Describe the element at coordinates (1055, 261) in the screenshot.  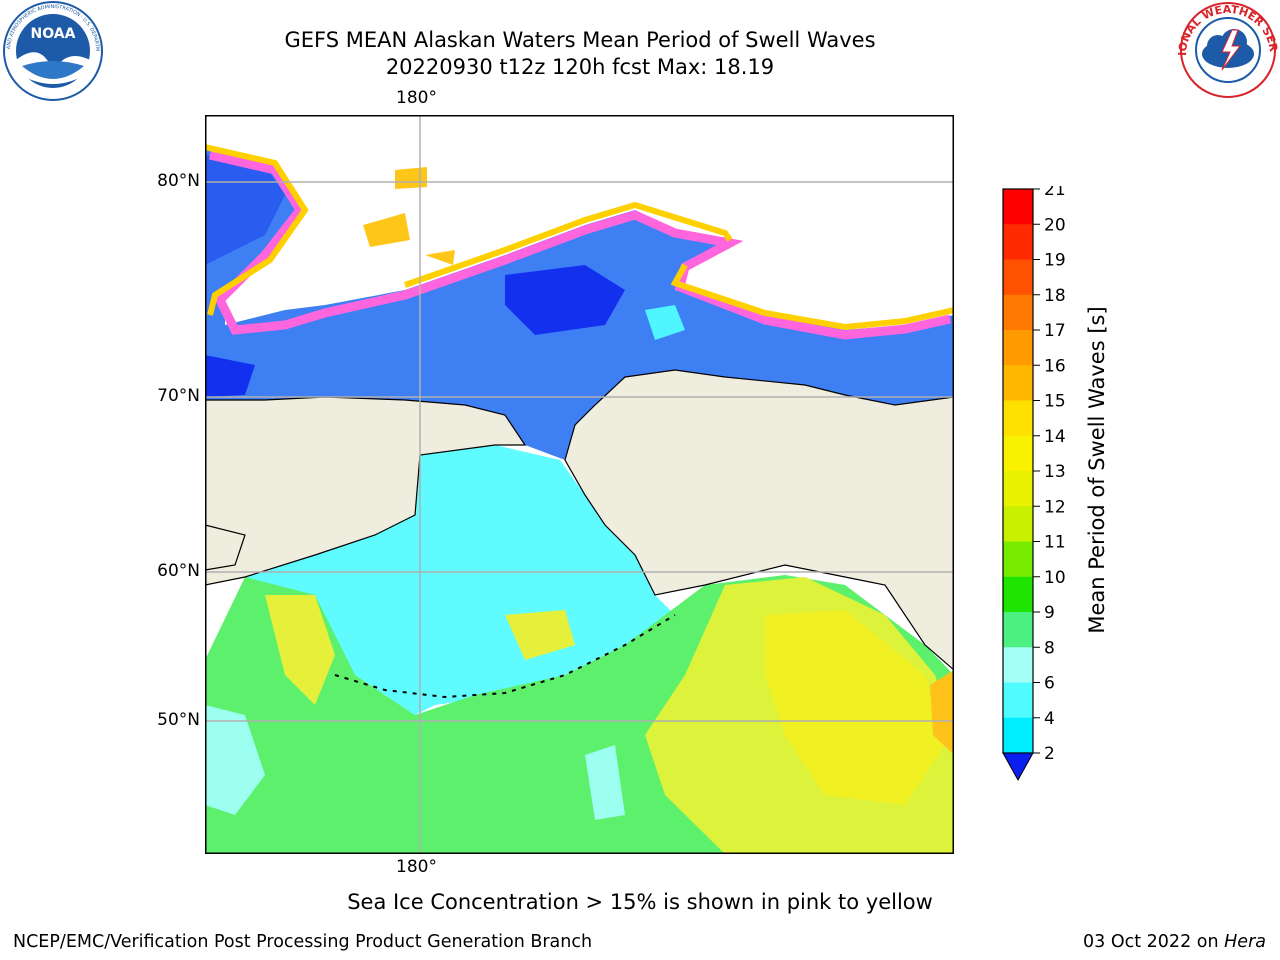
I see `colorbar-tick-label: 19` at that location.